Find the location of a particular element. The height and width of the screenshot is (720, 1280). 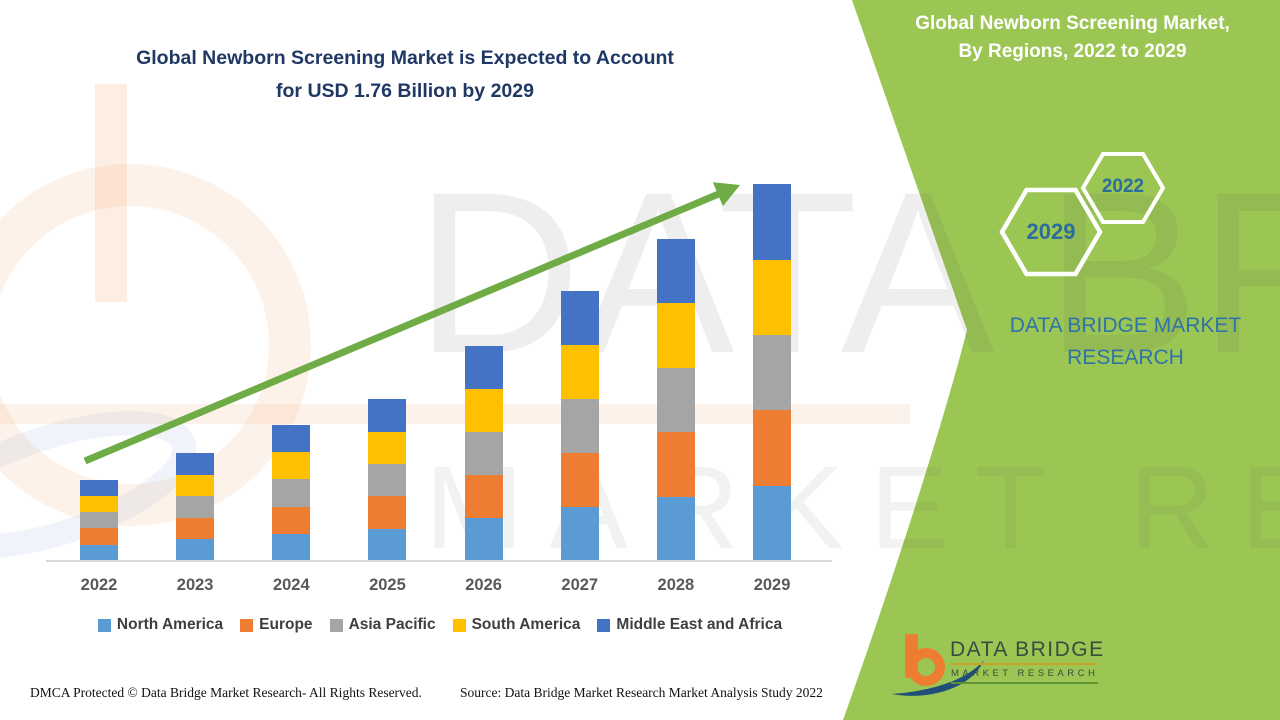

footer-logo-mark is located at coordinates (938, 665).